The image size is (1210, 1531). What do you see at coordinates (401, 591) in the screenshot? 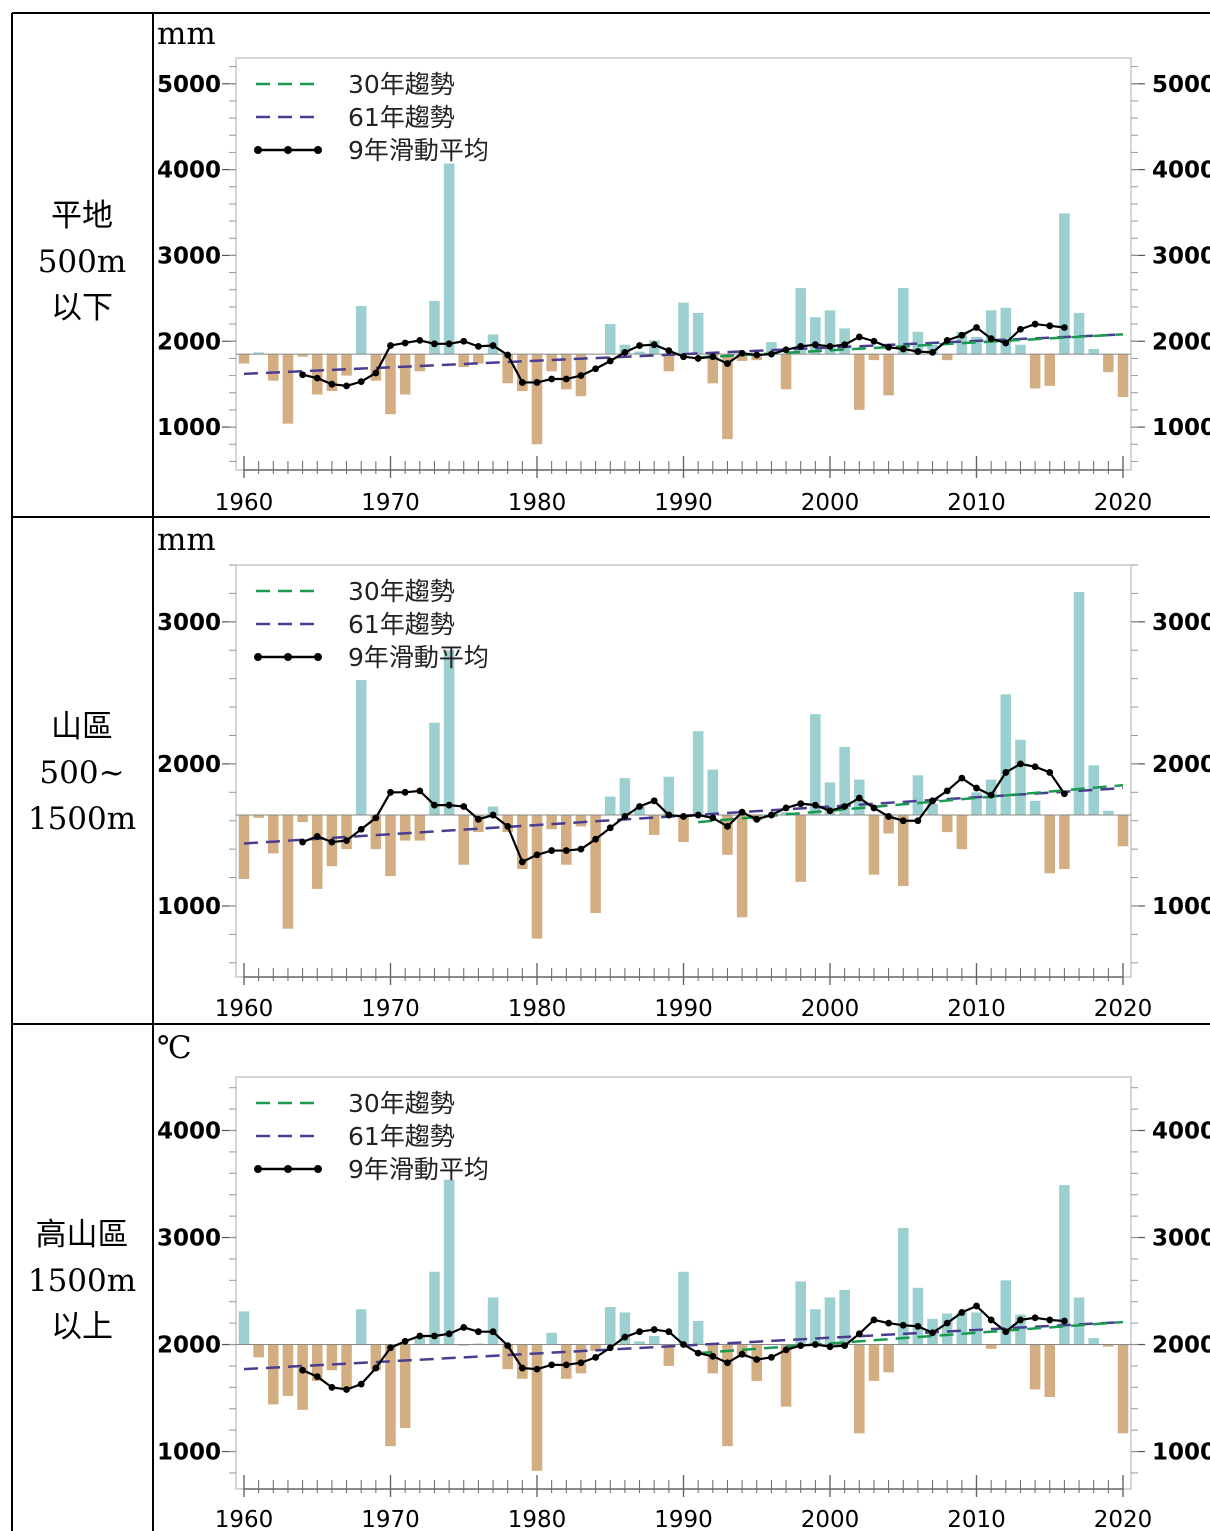
I see `legend-label: 30年趨勢` at bounding box center [401, 591].